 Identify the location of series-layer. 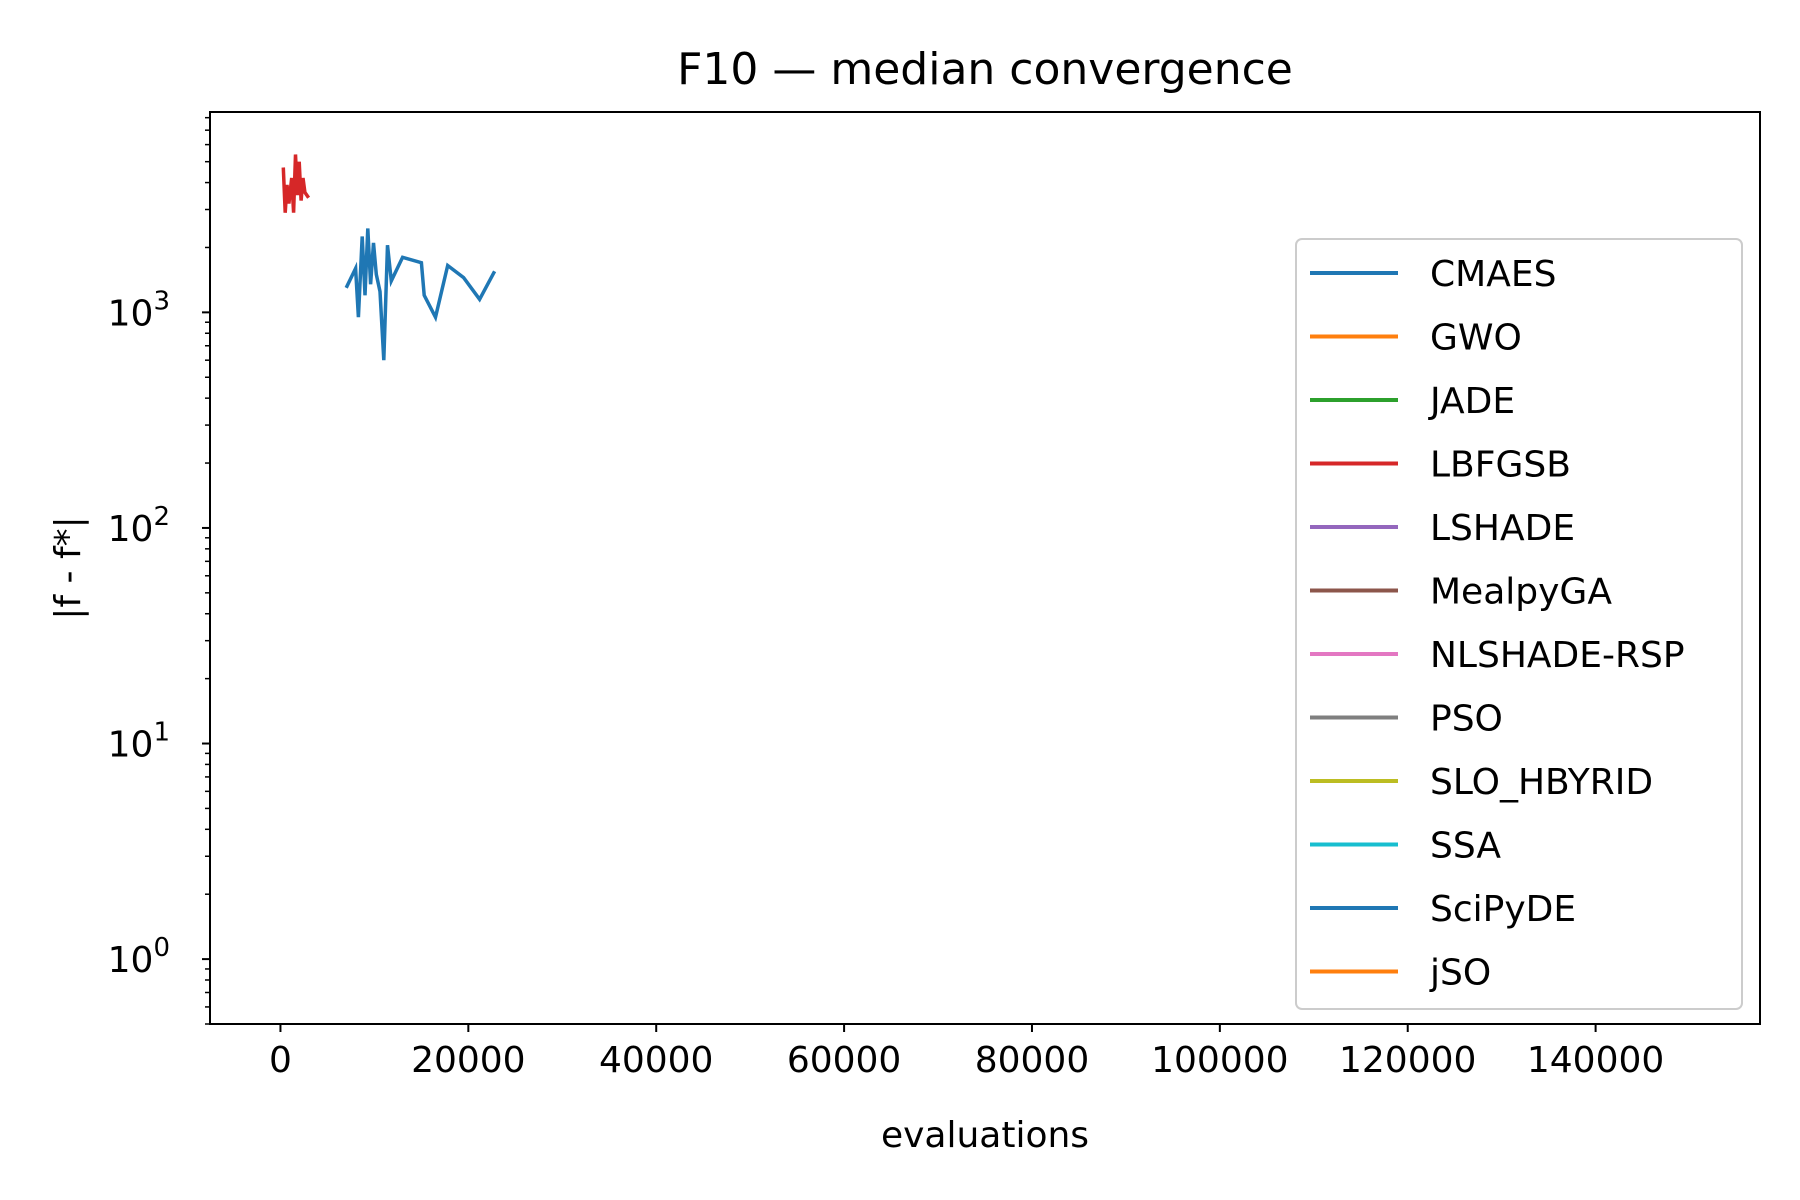
(389, 257).